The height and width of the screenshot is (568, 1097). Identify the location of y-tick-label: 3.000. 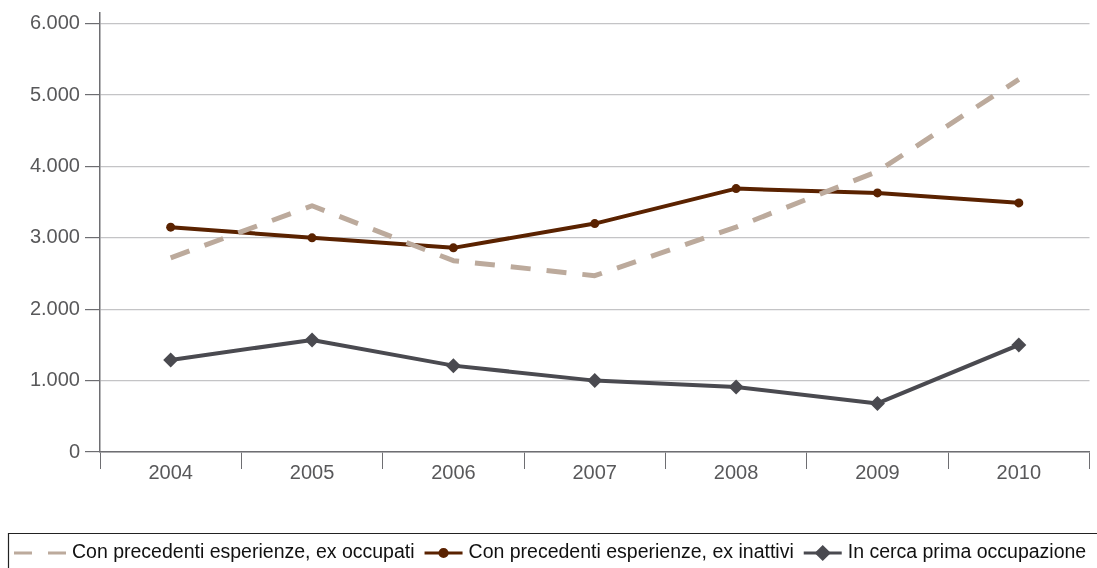
(54, 236).